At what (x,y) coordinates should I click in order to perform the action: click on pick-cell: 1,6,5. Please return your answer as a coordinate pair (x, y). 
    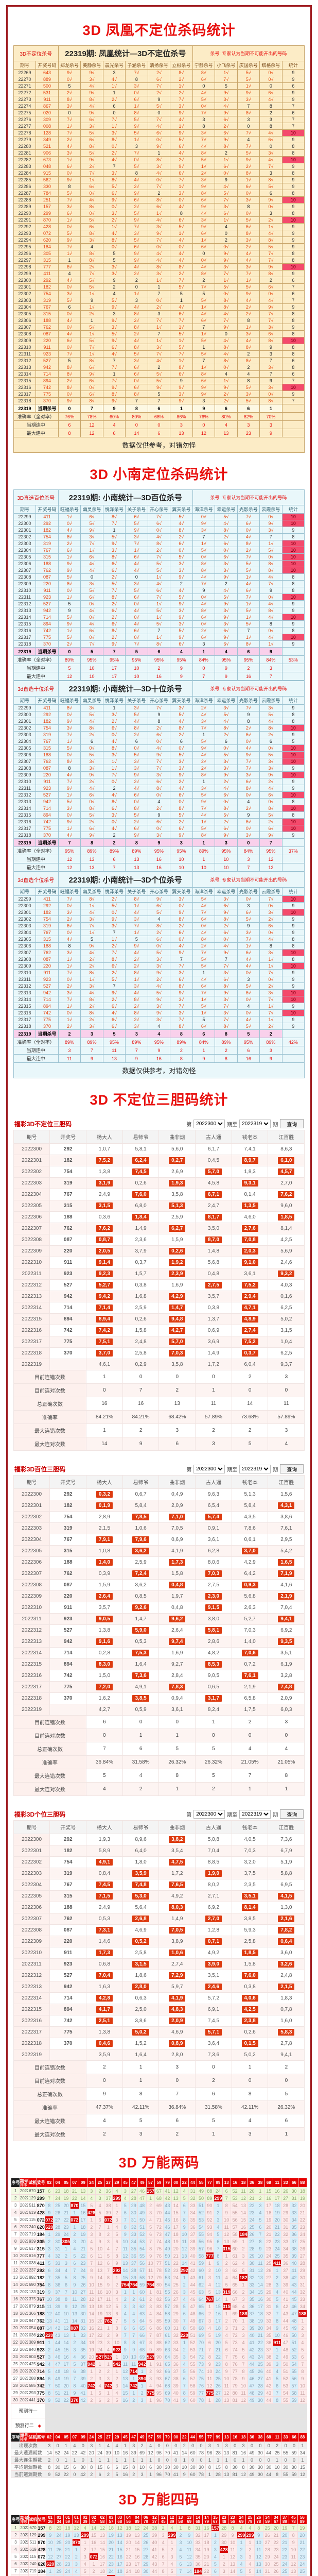
    Looking at the image, I should click on (286, 1562).